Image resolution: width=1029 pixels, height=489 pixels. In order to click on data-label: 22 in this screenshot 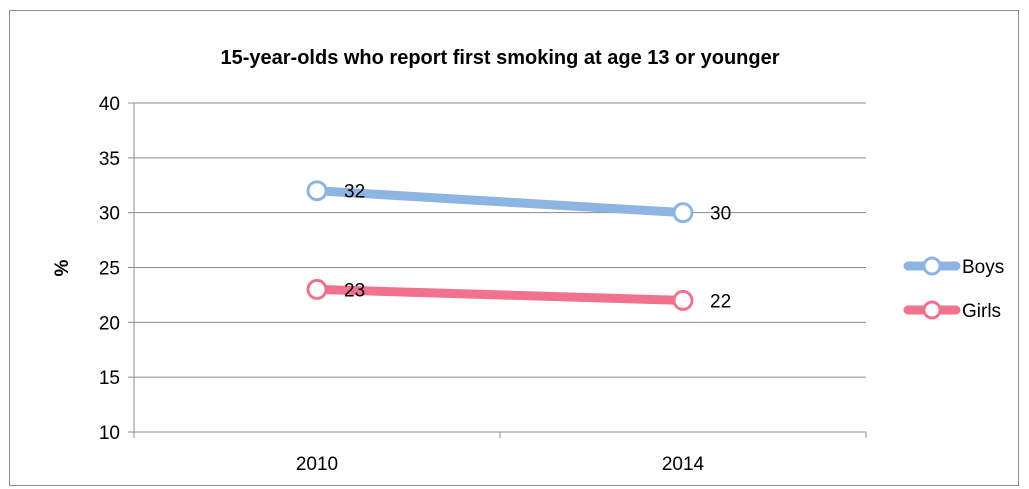, I will do `click(720, 301)`.